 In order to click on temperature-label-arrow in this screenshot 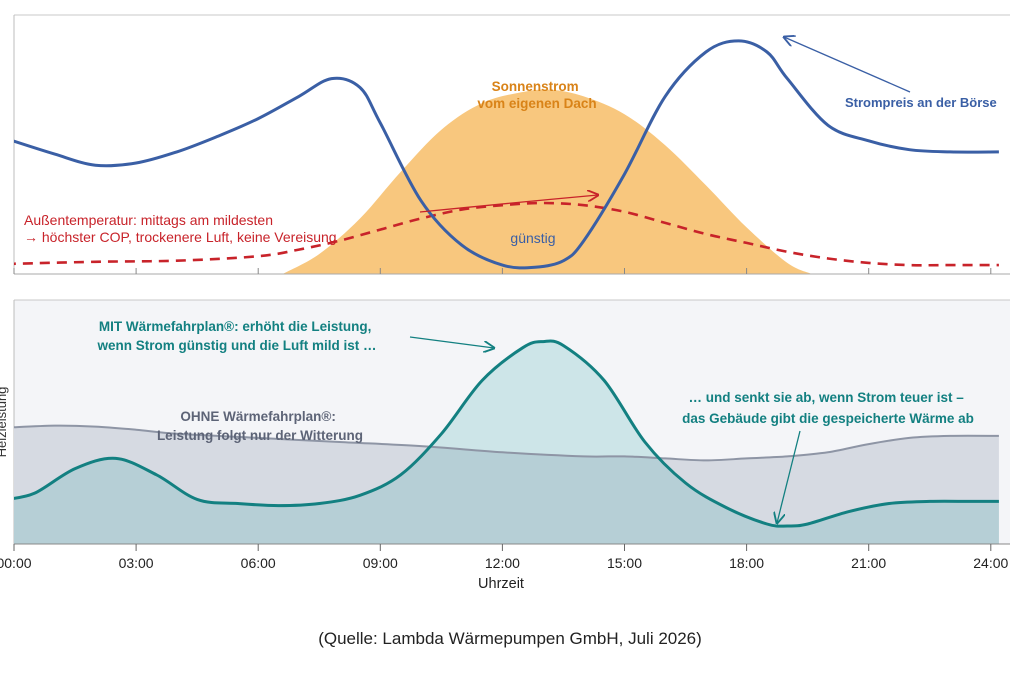, I will do `click(508, 204)`.